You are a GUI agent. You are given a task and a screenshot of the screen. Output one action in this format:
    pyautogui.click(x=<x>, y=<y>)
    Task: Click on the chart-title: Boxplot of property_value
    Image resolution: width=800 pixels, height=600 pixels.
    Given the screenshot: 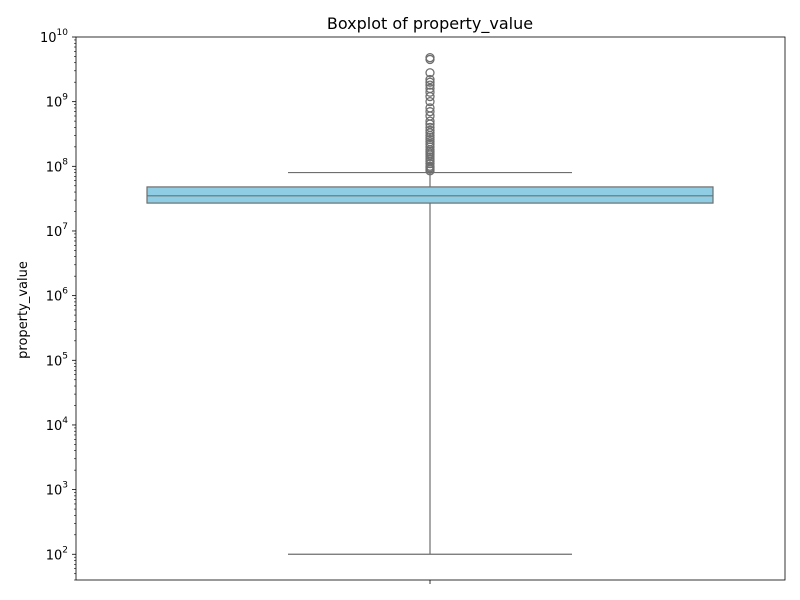 What is the action you would take?
    pyautogui.click(x=430, y=24)
    